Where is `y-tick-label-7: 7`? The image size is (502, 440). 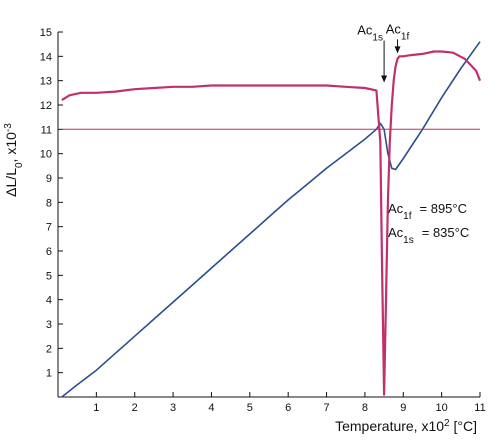
y-tick-label-7: 7 is located at coordinates (49, 228).